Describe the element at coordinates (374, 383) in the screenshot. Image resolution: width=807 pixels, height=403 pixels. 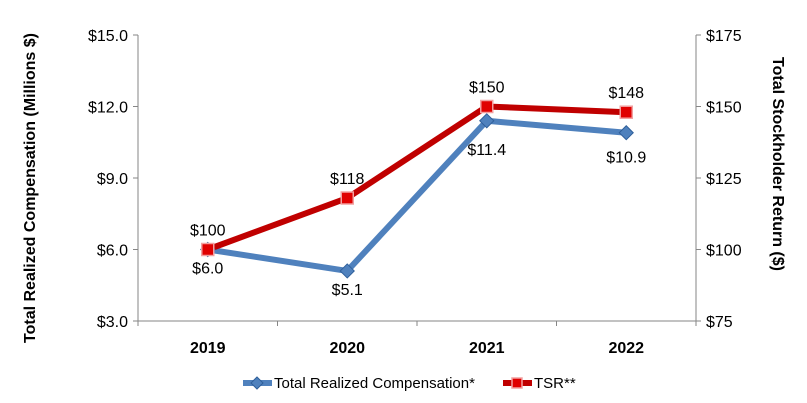
I see `legend-compensation-label: Total Realized Compensation*` at that location.